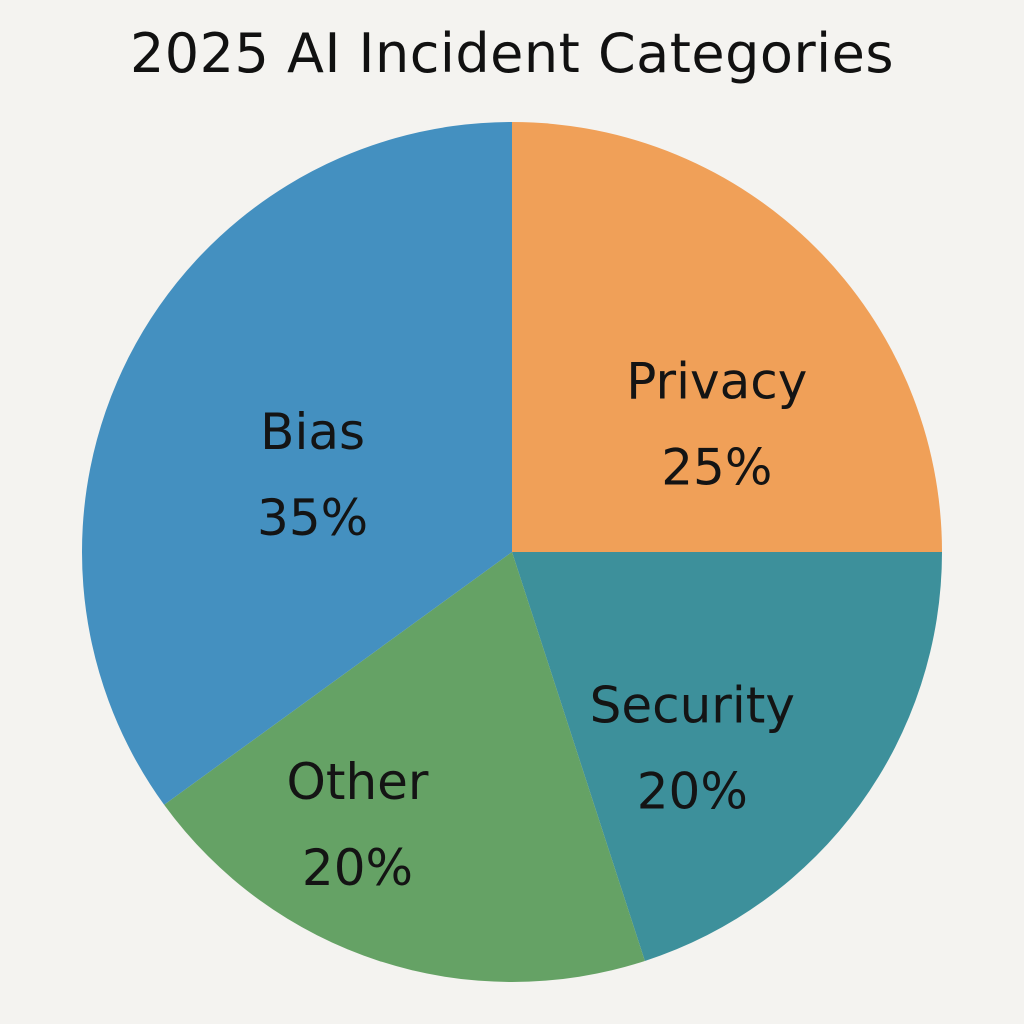  I want to click on slice-label-other: Other, so click(358, 782).